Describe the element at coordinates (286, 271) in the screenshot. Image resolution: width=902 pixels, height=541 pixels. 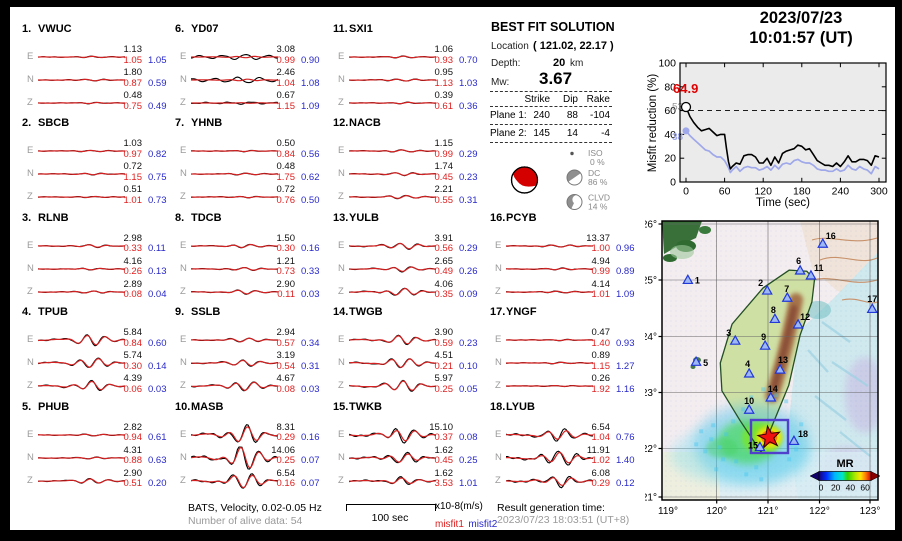
I see `misfit1-value: 0.73` at that location.